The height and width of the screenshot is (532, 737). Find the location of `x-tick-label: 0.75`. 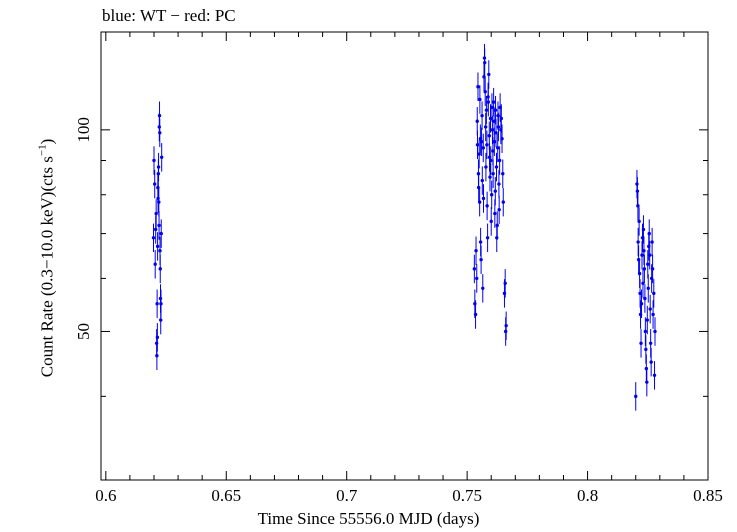

x-tick-label: 0.75 is located at coordinates (467, 495).